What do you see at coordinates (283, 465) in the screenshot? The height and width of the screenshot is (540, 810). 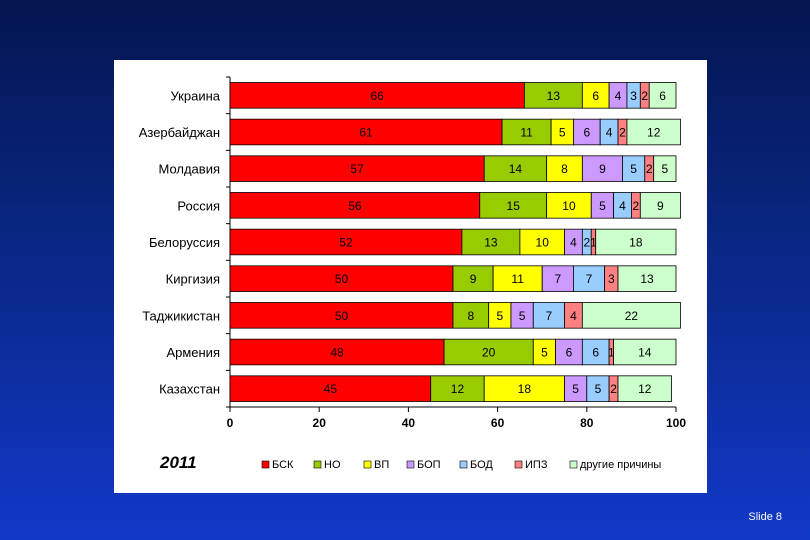 I see `legend-label: БСК` at bounding box center [283, 465].